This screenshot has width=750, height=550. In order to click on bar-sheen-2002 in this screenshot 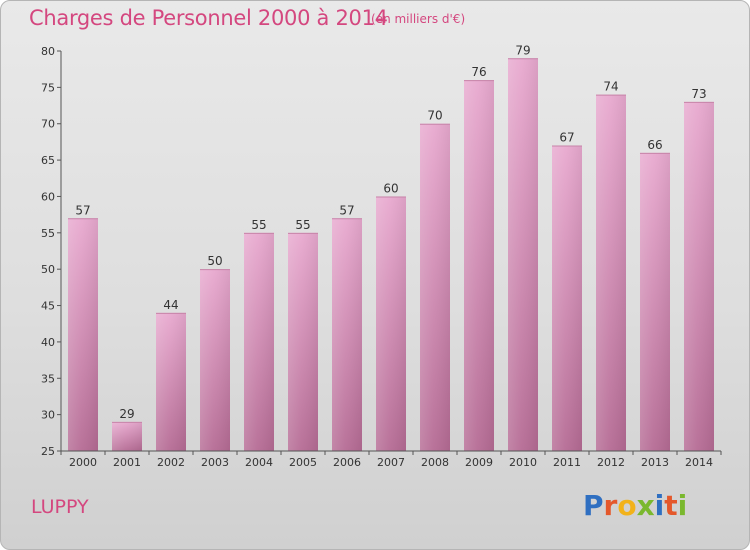, I will do `click(171, 381)`.